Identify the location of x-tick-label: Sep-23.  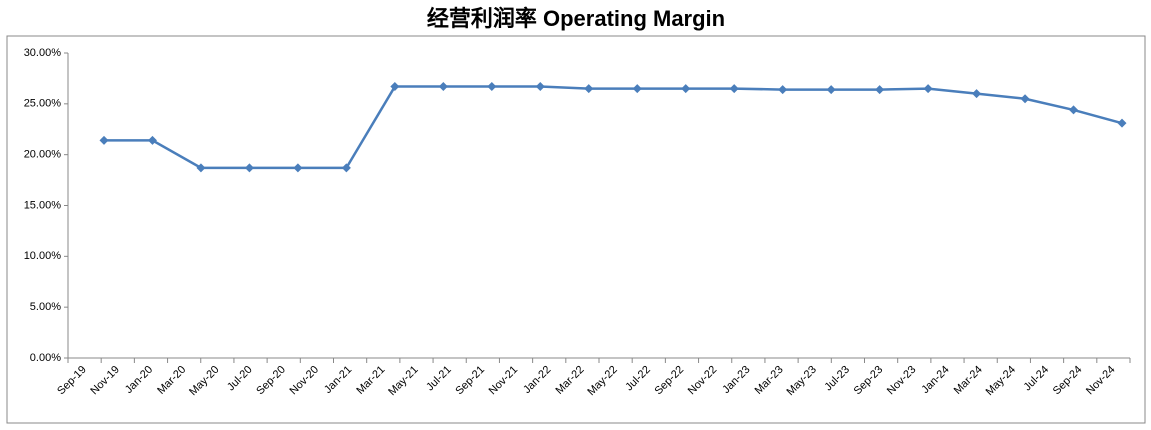
(869, 381).